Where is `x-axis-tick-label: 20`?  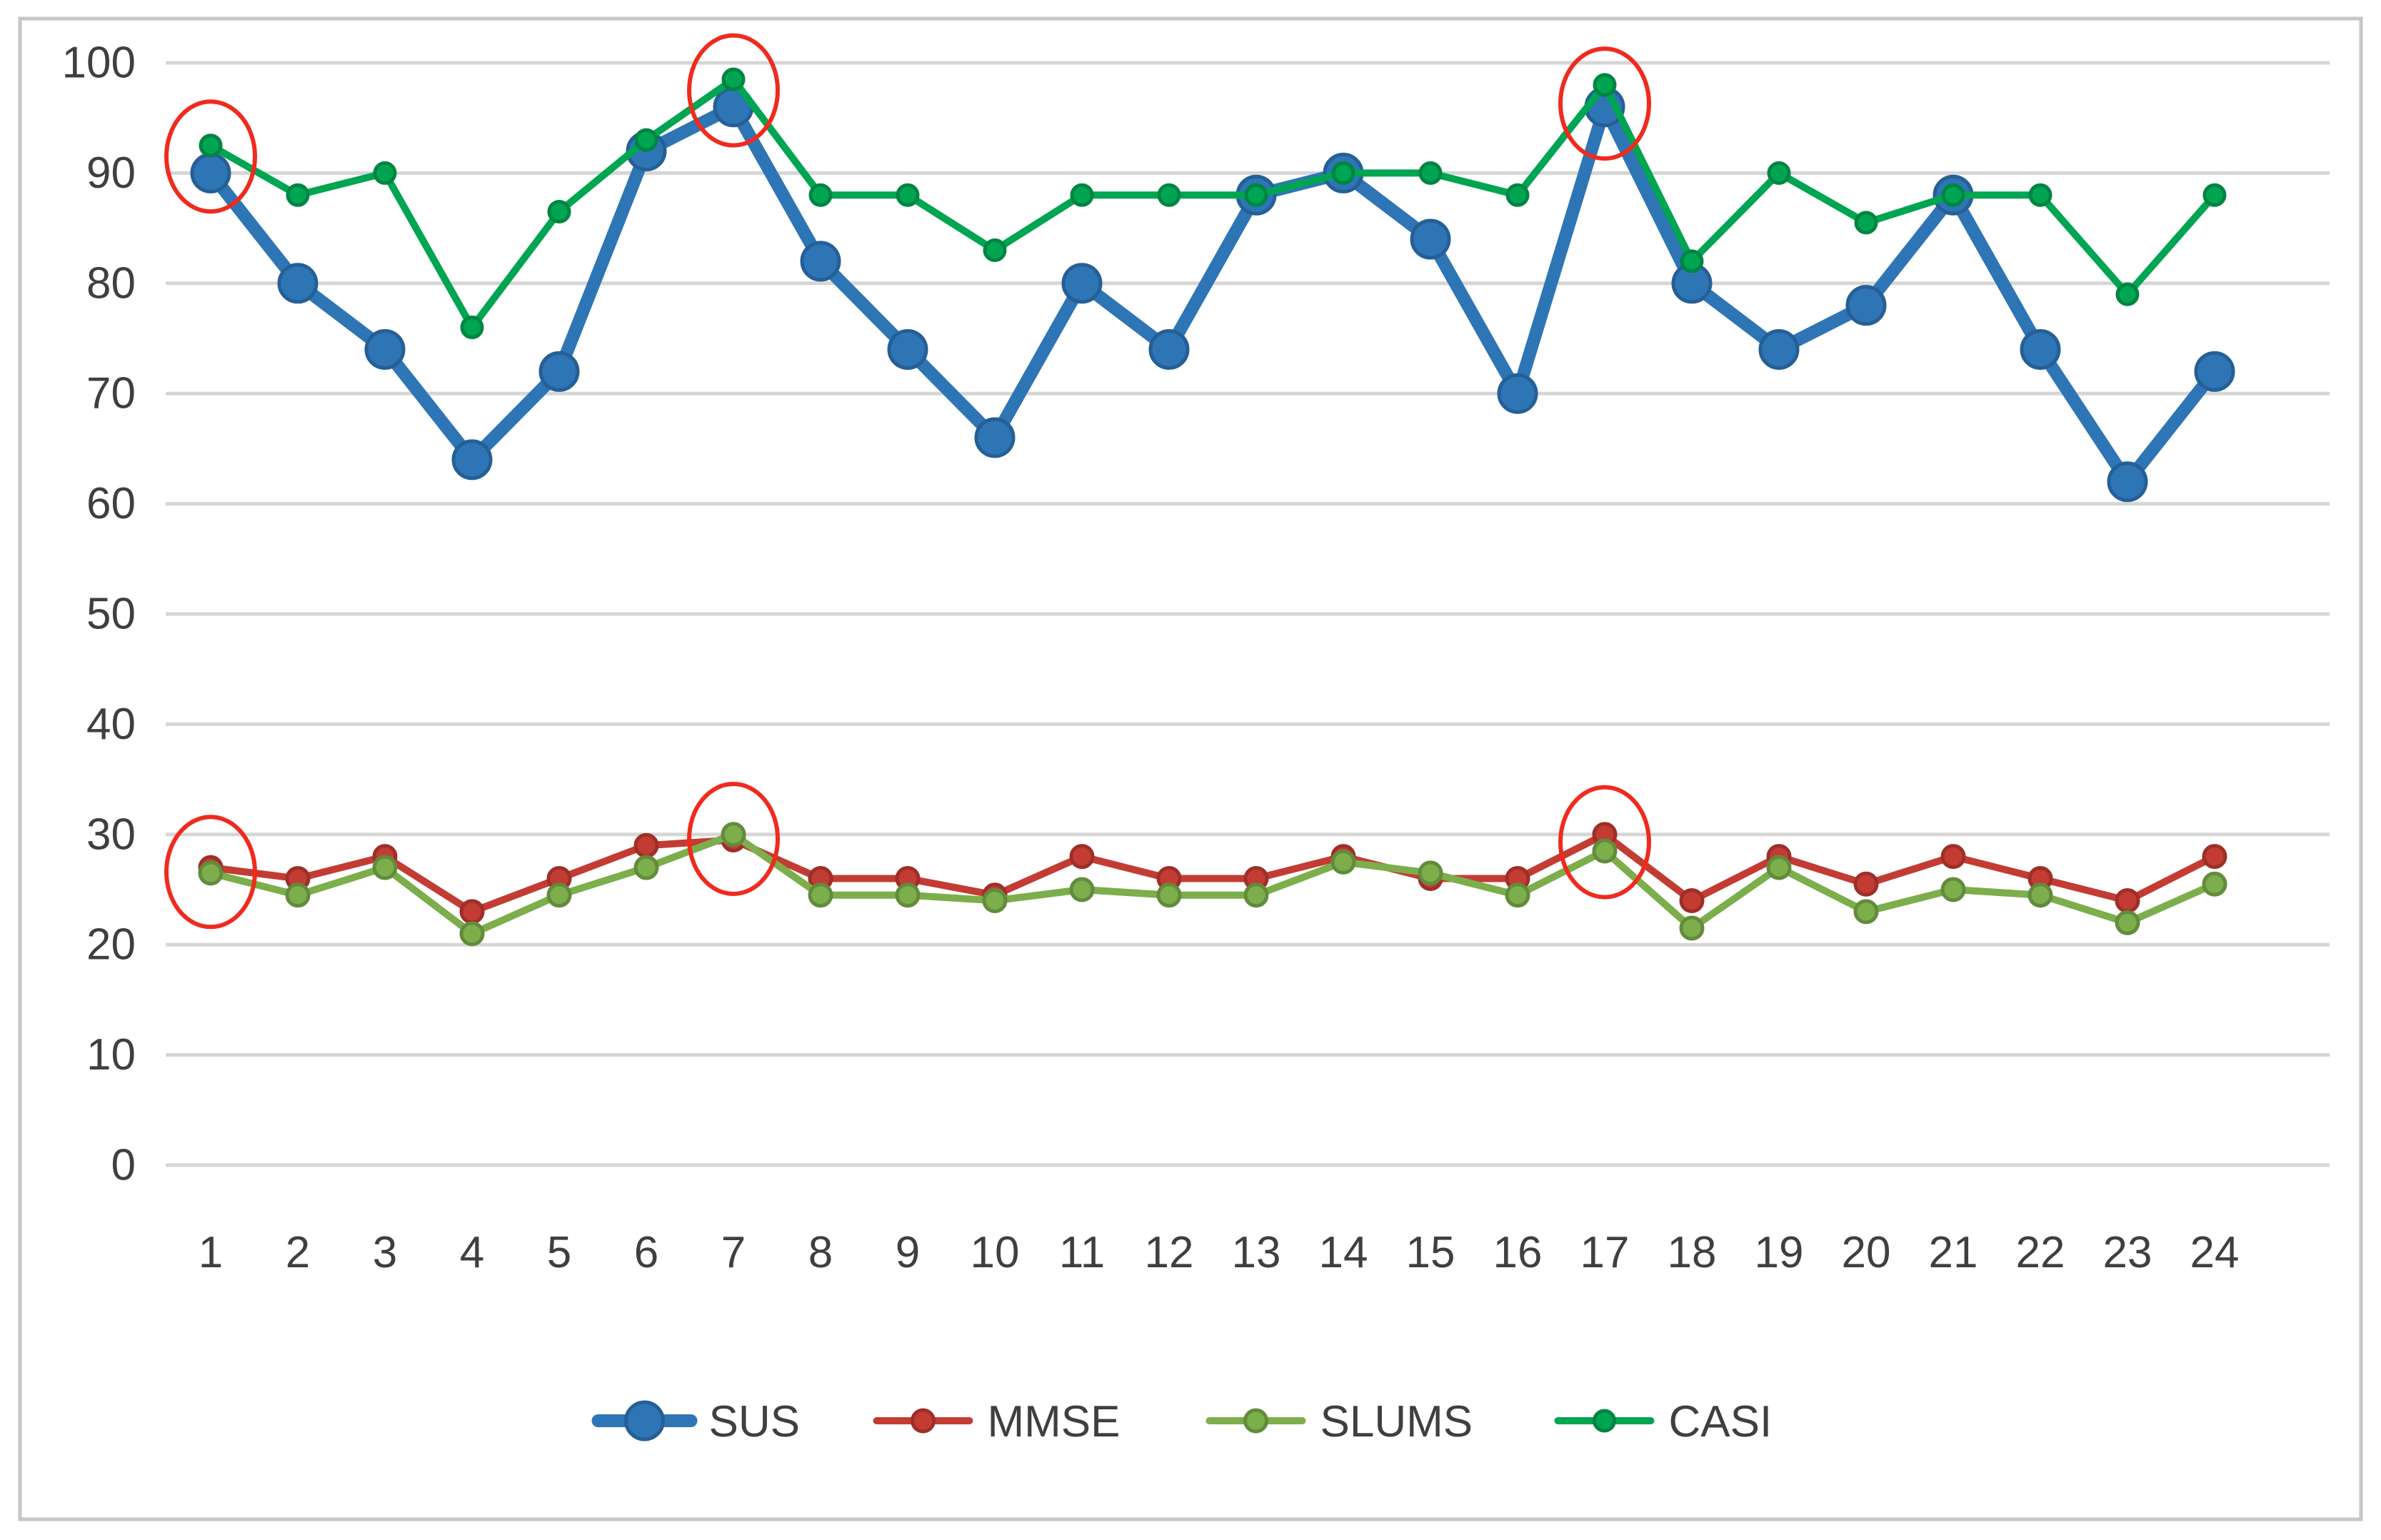
x-axis-tick-label: 20 is located at coordinates (1867, 1252).